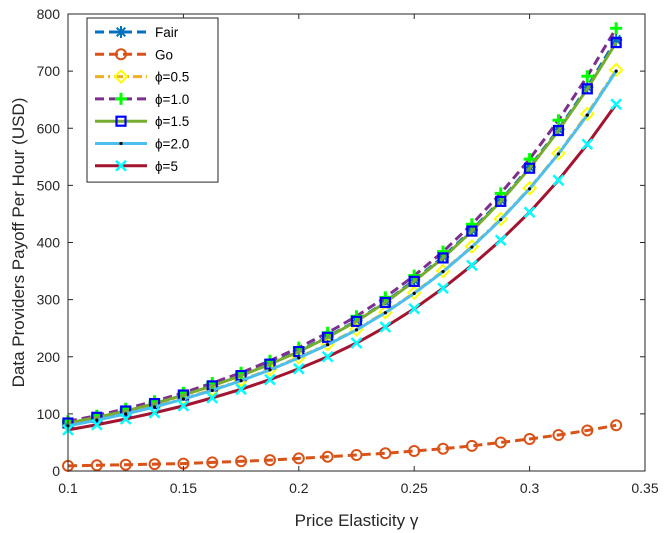 Image resolution: width=665 pixels, height=533 pixels. What do you see at coordinates (299, 488) in the screenshot?
I see `x-tick-label: 0.2` at bounding box center [299, 488].